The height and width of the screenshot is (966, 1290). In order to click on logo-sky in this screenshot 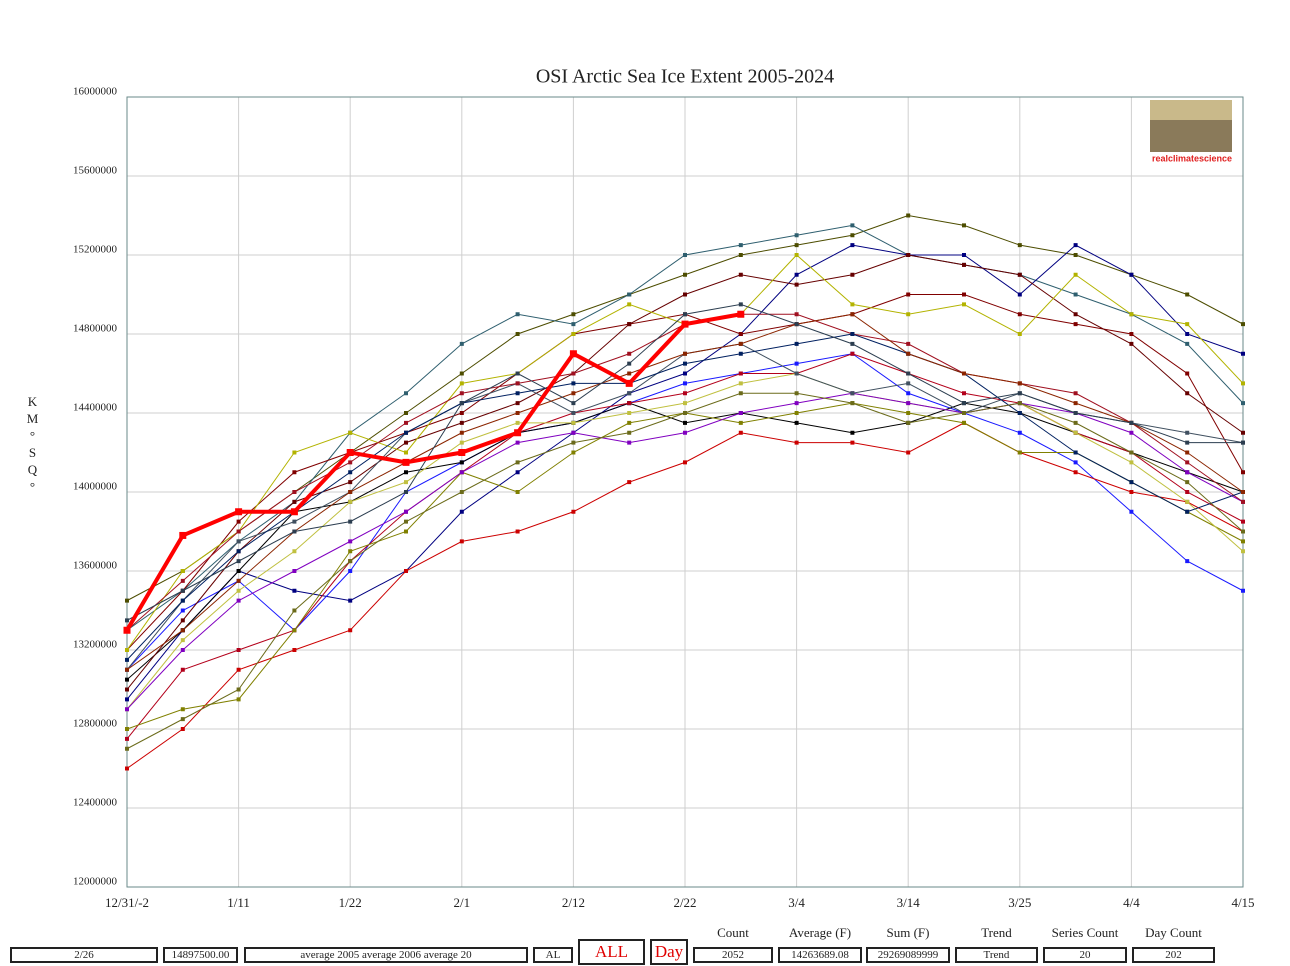, I will do `click(1191, 110)`.